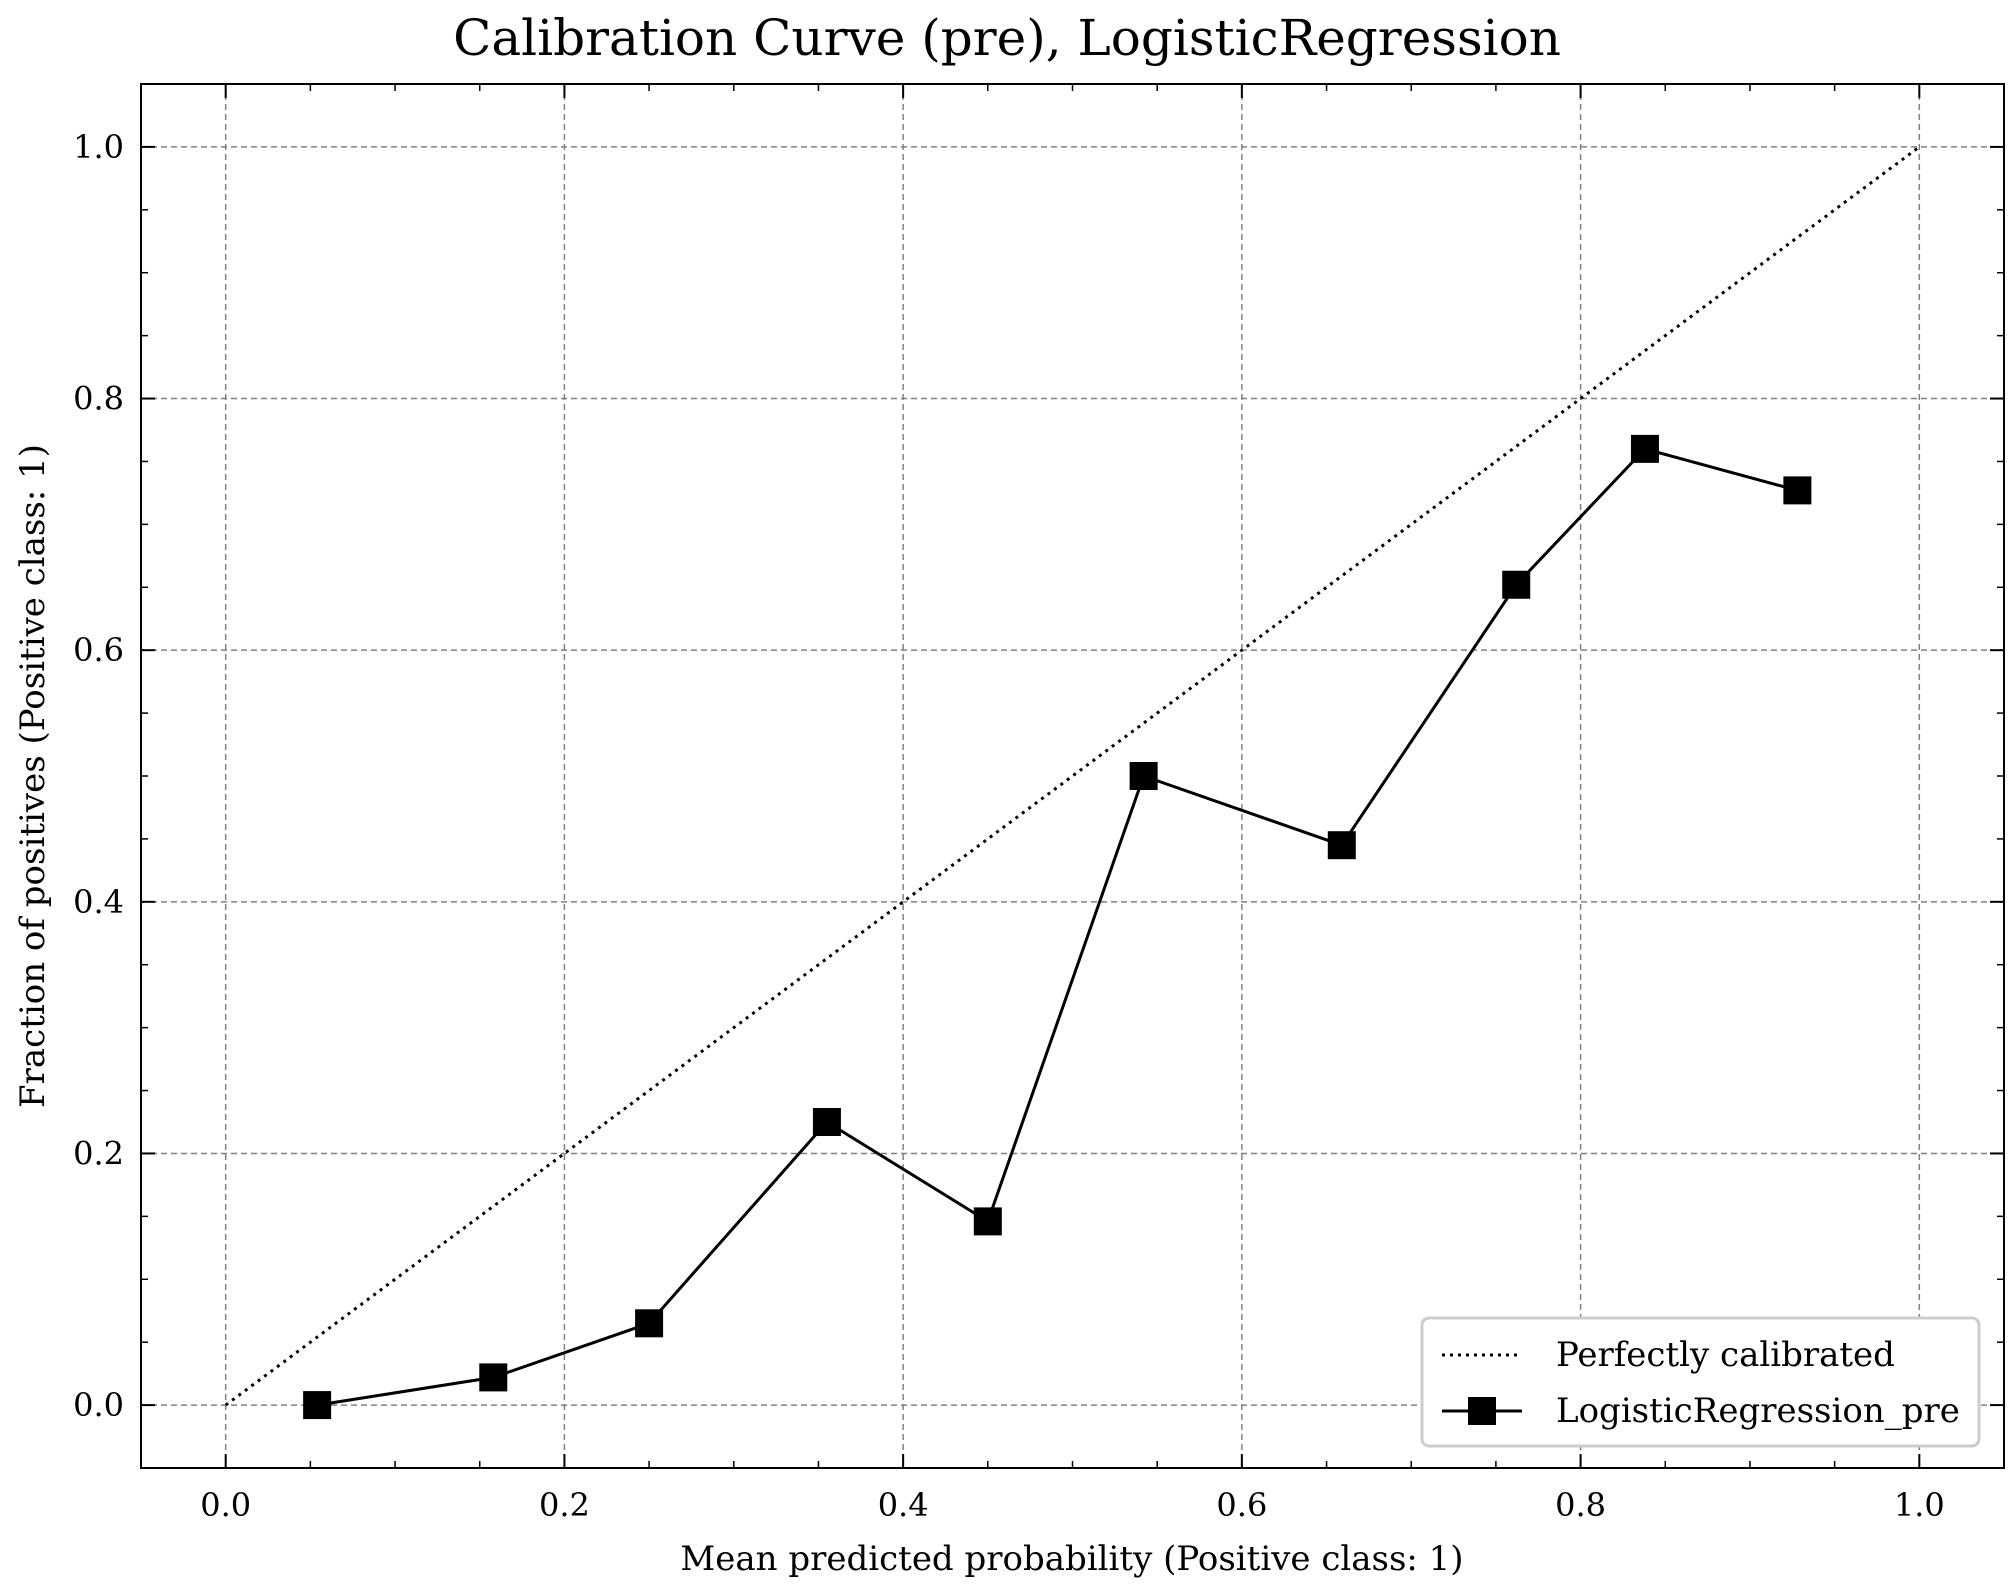 The height and width of the screenshot is (1594, 2015). What do you see at coordinates (1919, 1505) in the screenshot?
I see `x-tick-label: 1.0` at bounding box center [1919, 1505].